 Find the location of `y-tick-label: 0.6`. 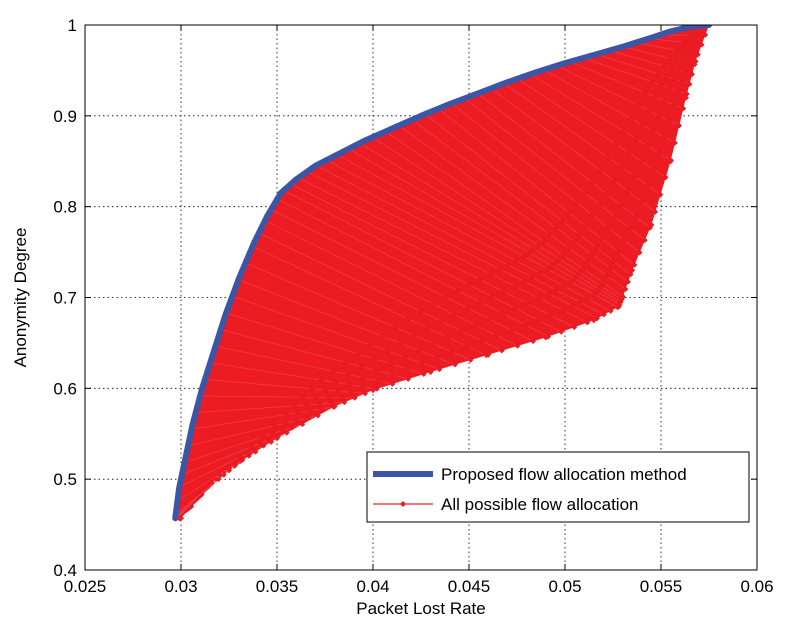

y-tick-label: 0.6 is located at coordinates (65, 388).